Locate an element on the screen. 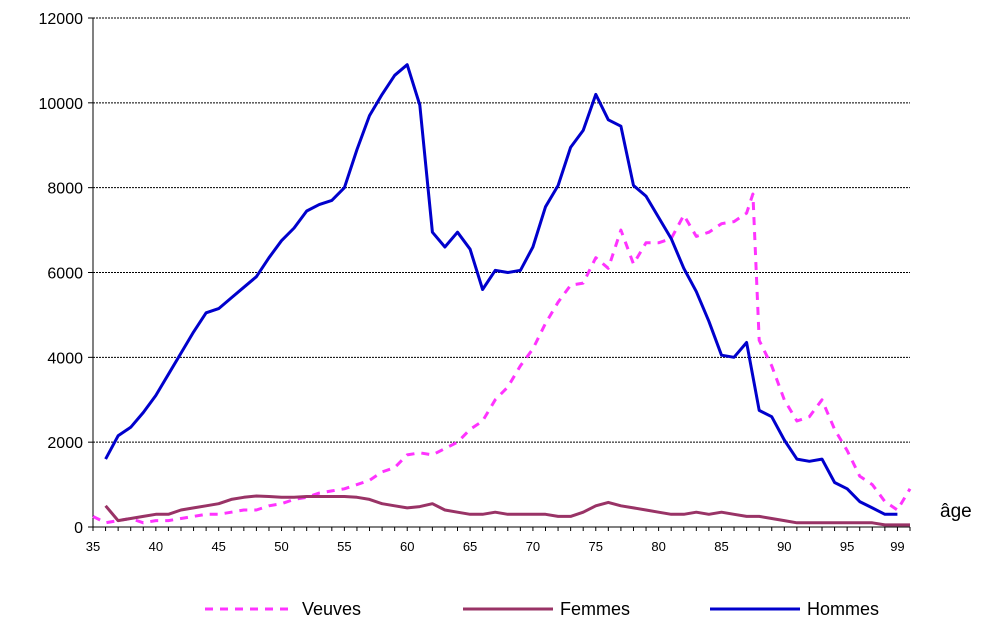 The image size is (982, 620). legend: Veuves Femmes Hommes is located at coordinates (542, 609).